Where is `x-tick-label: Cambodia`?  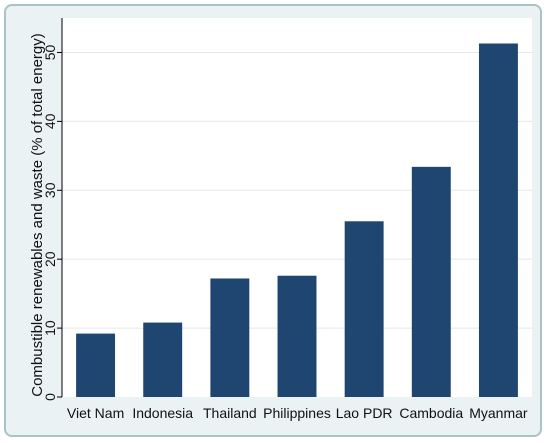
x-tick-label: Cambodia is located at coordinates (431, 413).